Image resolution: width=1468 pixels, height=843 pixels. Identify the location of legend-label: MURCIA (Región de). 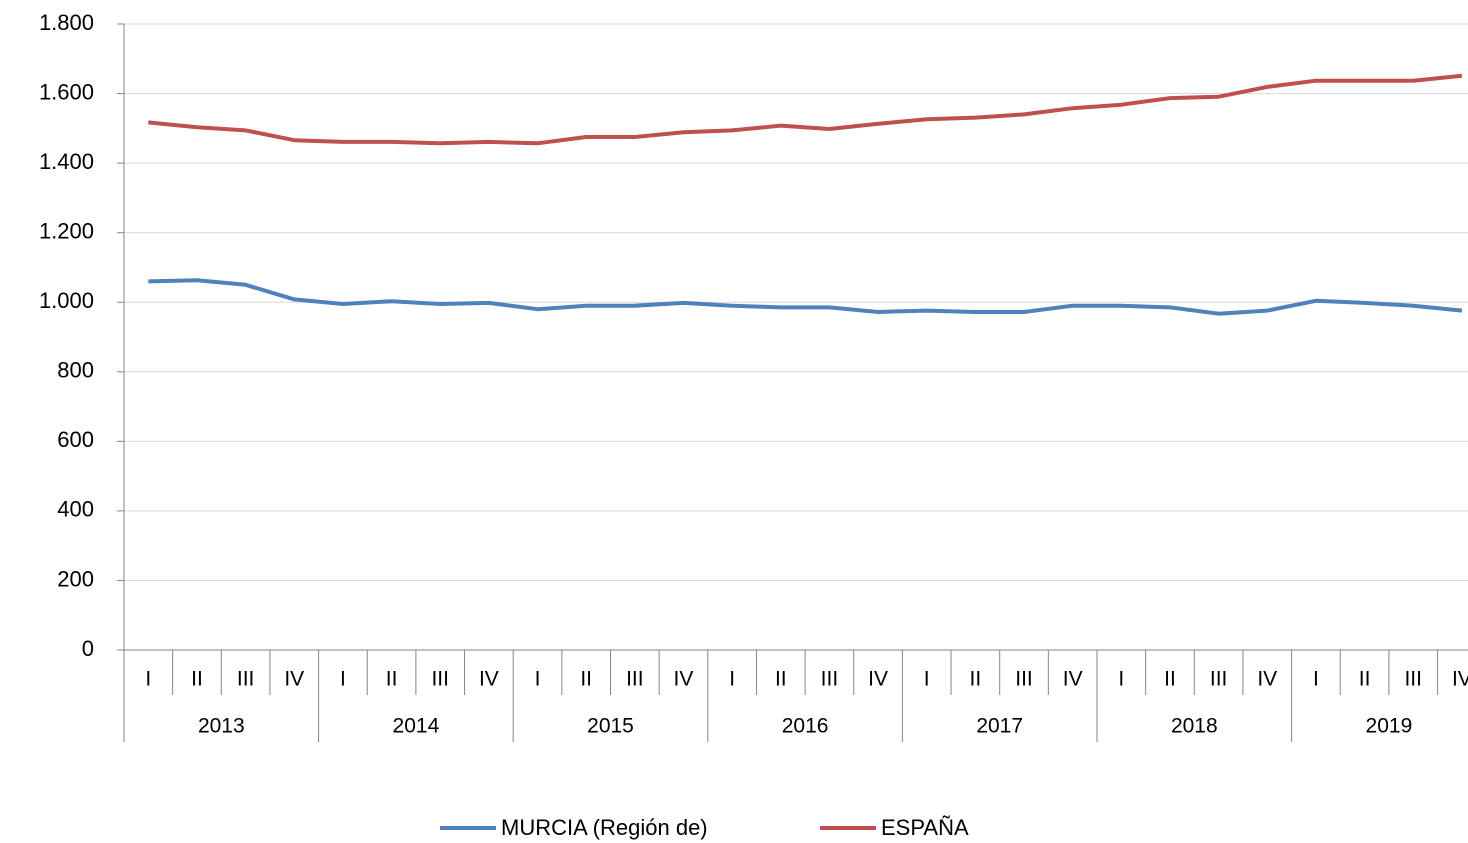
(604, 827).